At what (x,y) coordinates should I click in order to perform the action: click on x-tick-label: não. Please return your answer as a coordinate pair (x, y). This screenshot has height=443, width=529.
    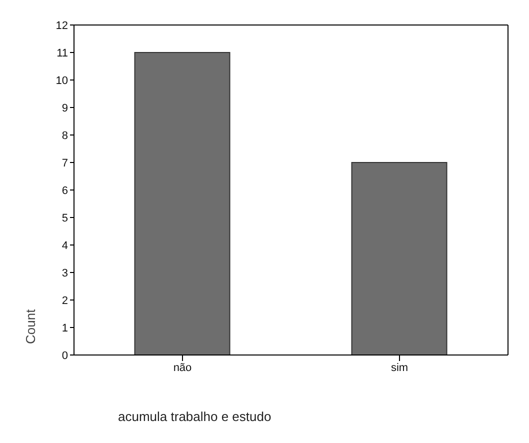
    Looking at the image, I should click on (182, 368).